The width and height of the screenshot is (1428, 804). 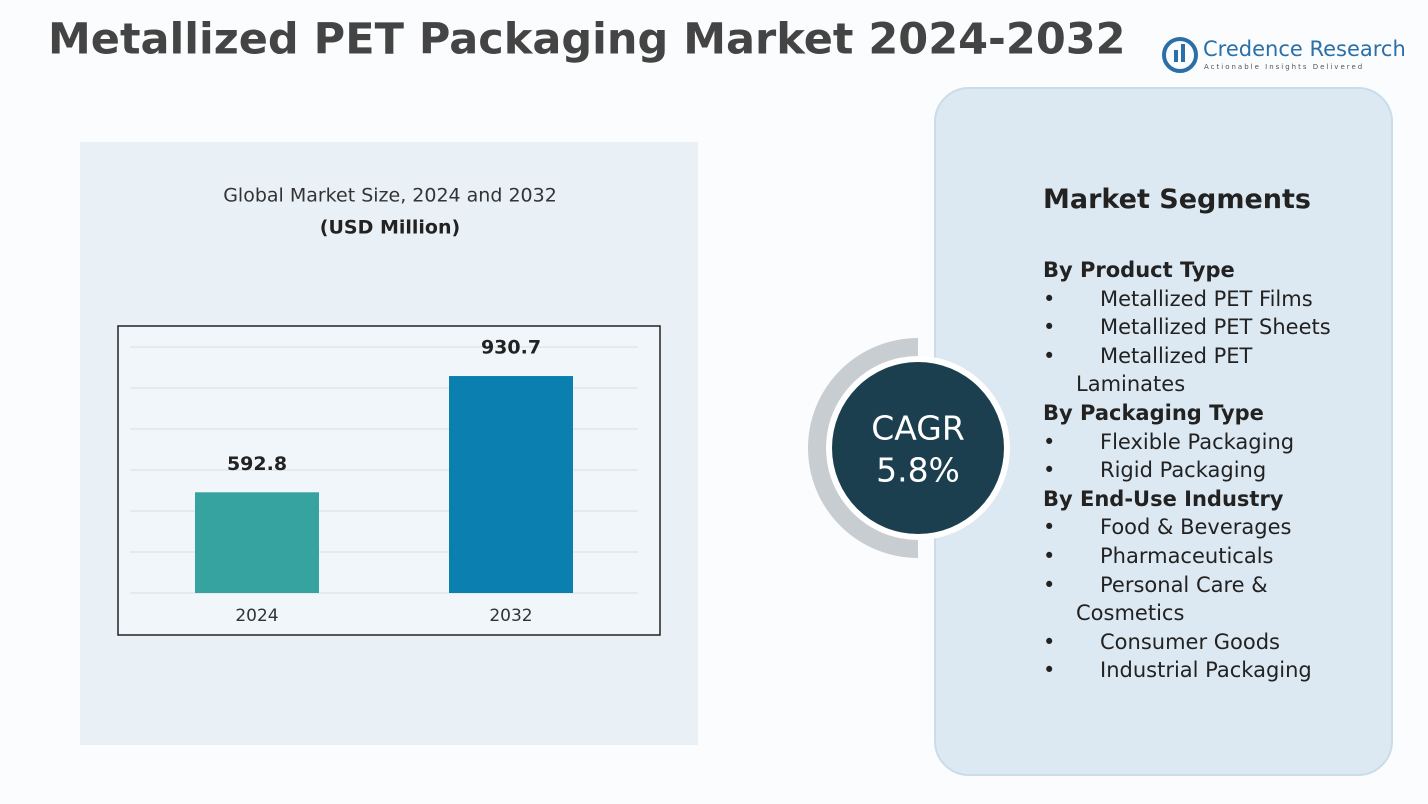 I want to click on x-tick-label: 2032, so click(x=510, y=616).